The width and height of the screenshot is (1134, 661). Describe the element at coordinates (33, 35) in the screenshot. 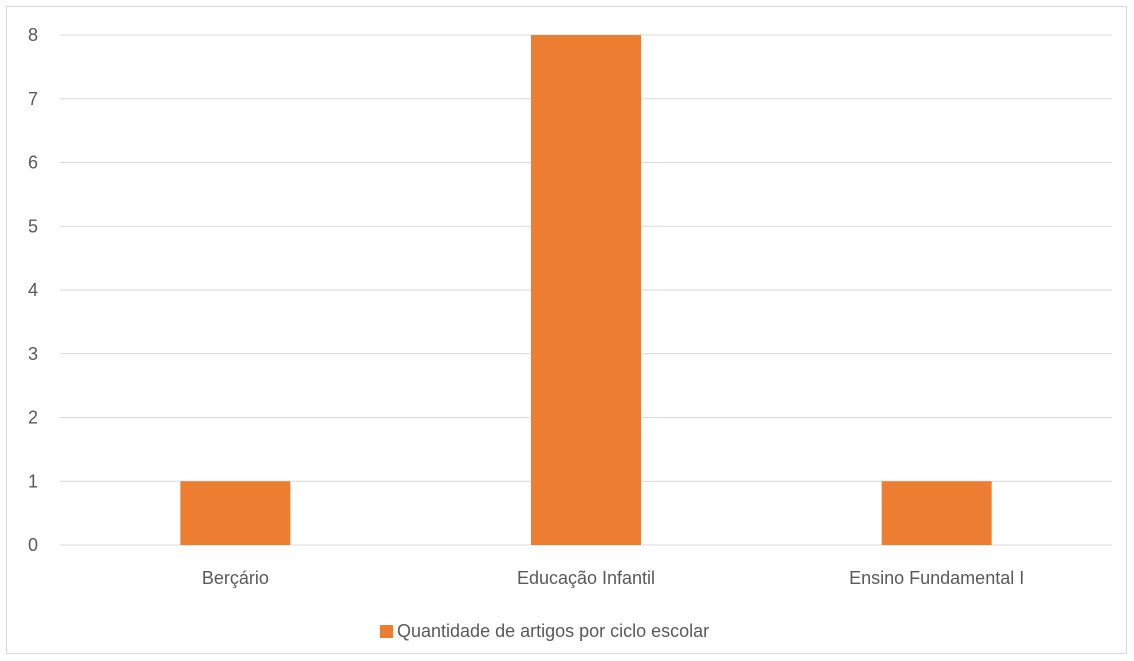

I see `y-tick-label: 8` at that location.